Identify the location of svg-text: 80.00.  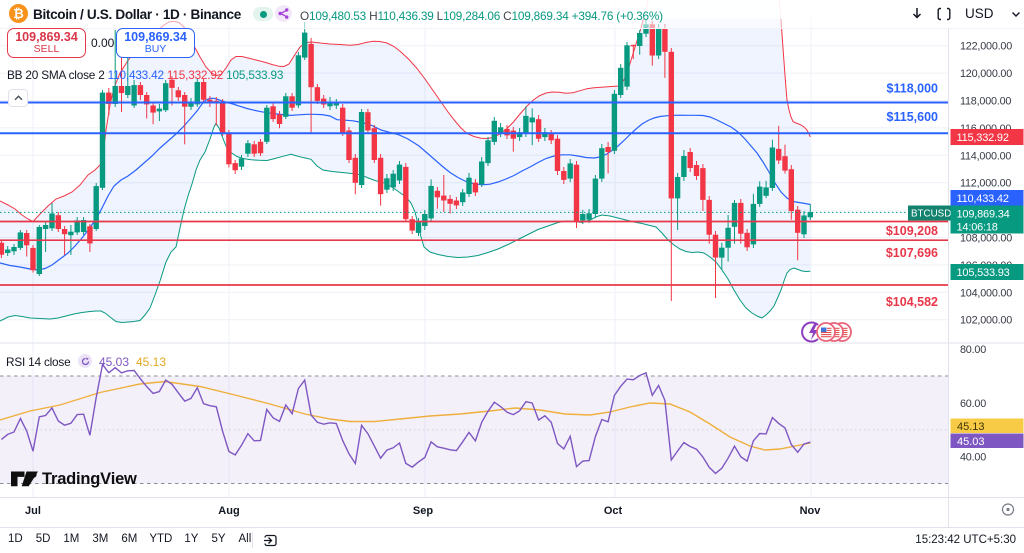
(973, 350).